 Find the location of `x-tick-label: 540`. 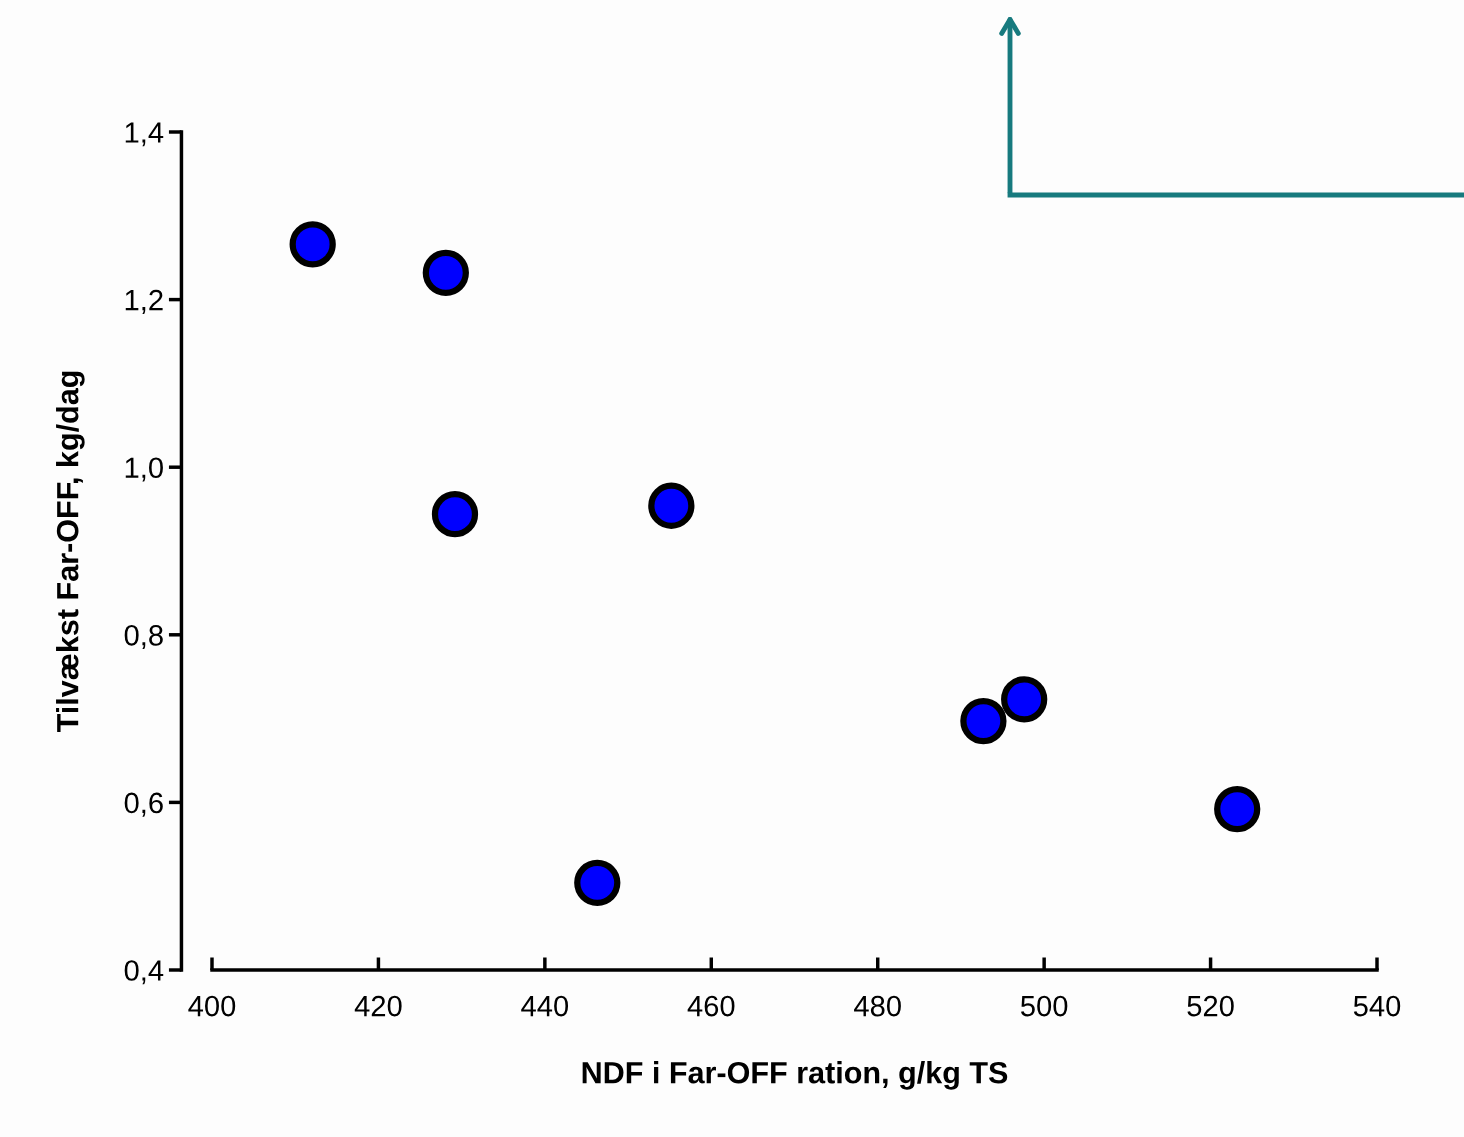

x-tick-label: 540 is located at coordinates (1377, 1006).